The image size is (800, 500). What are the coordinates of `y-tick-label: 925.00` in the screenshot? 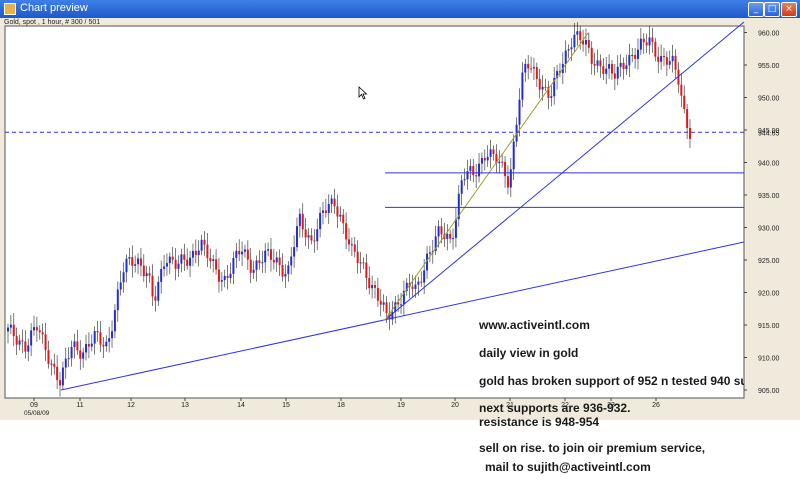 It's located at (769, 261).